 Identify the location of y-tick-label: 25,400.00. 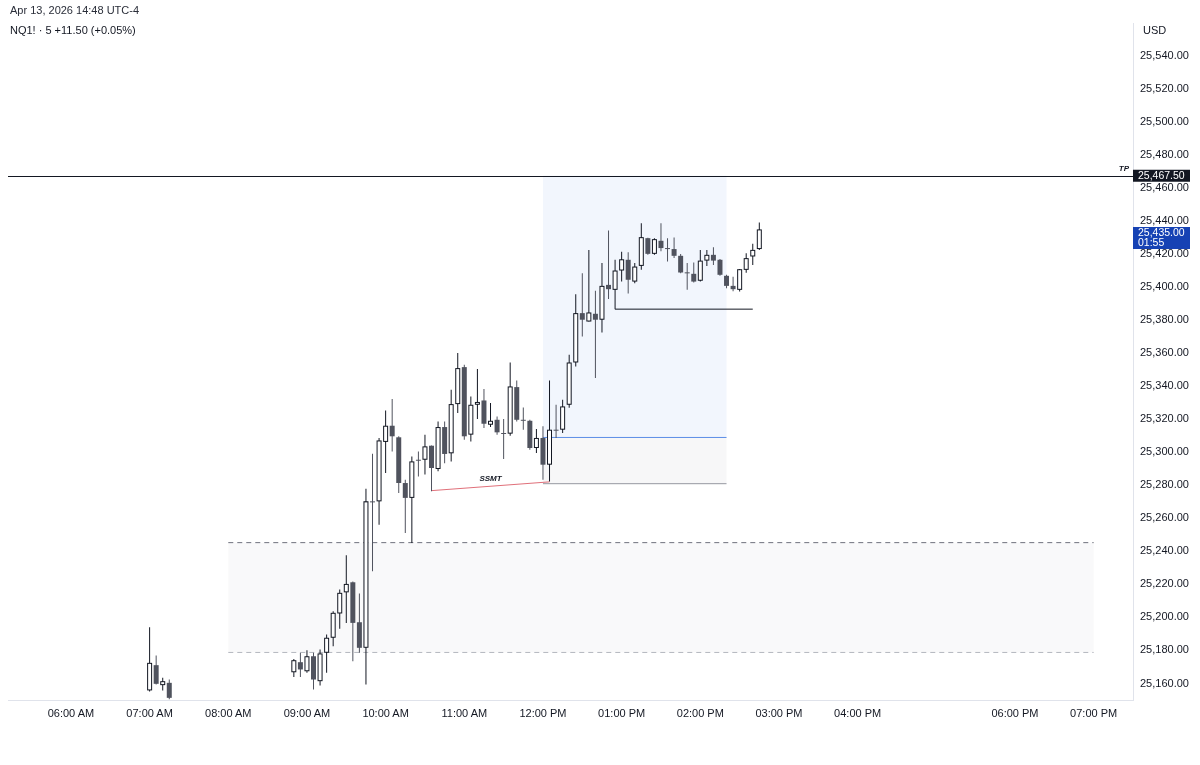
(1164, 286).